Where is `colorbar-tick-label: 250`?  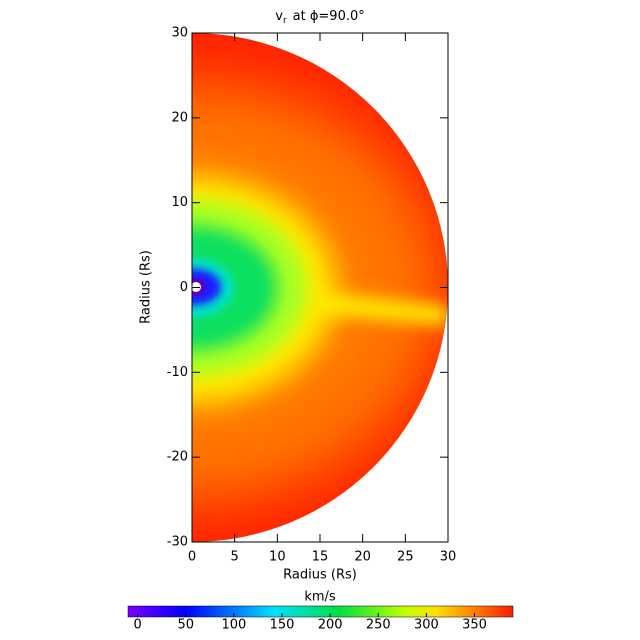 colorbar-tick-label: 250 is located at coordinates (378, 625).